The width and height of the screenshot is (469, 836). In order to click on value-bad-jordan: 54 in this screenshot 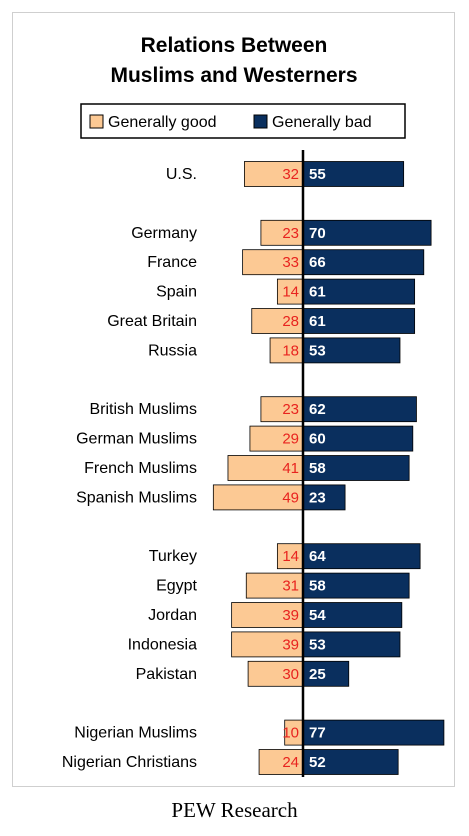, I will do `click(317, 615)`.